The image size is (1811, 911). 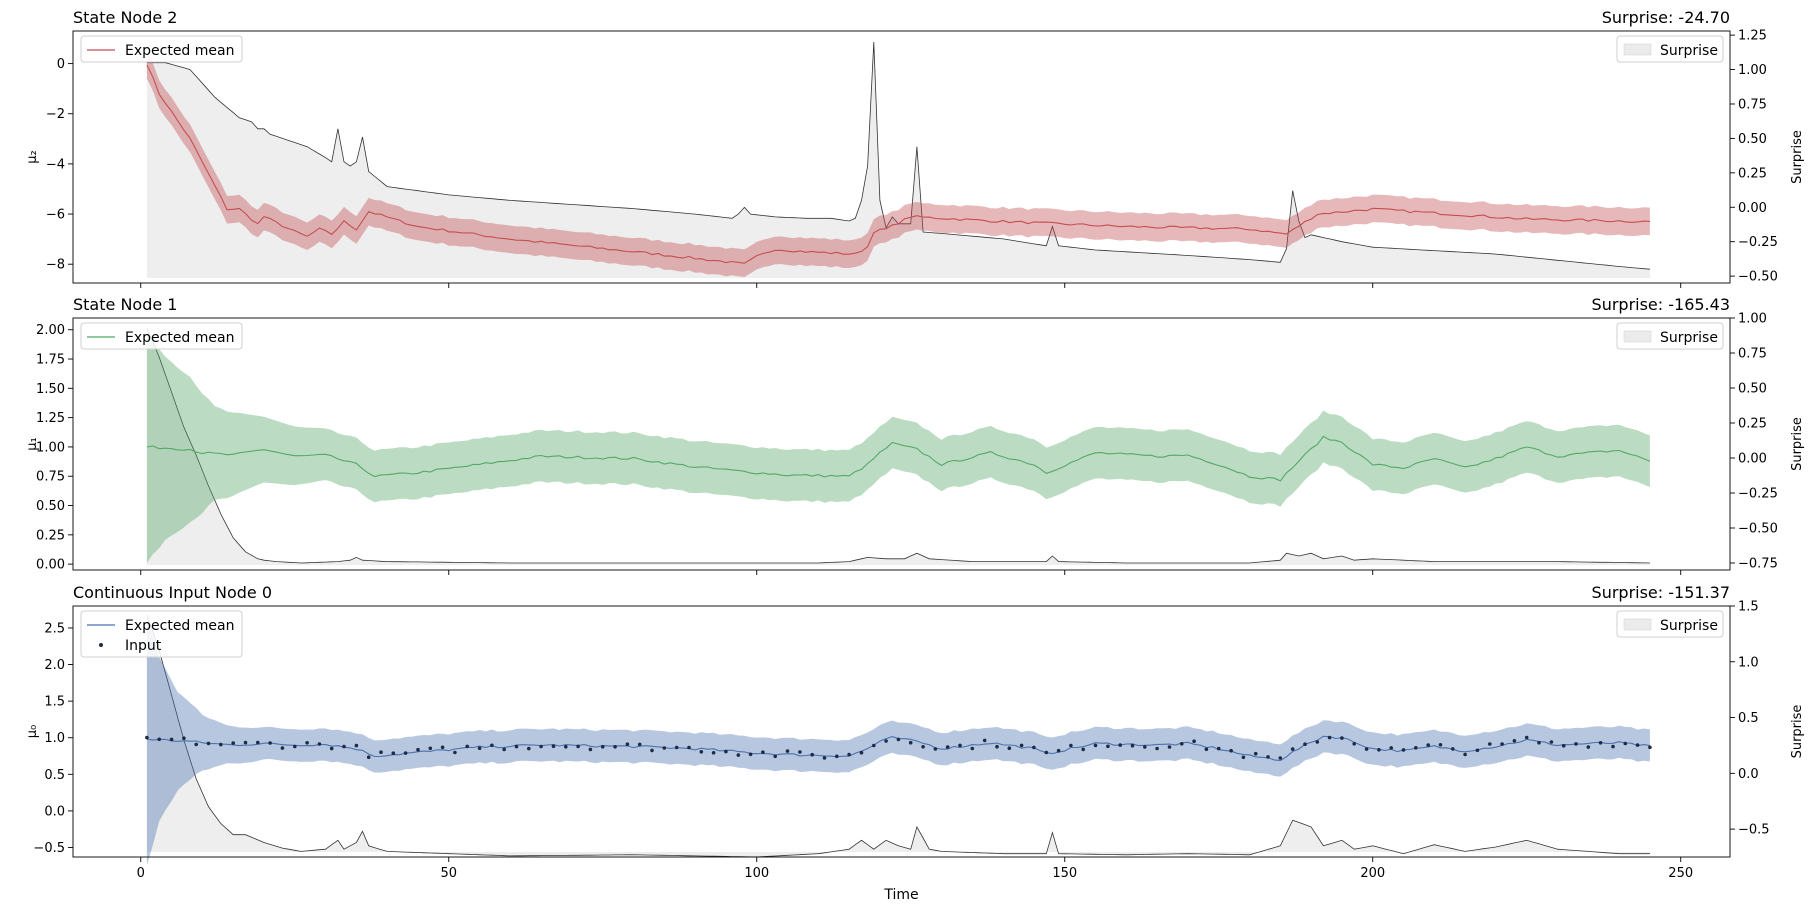 What do you see at coordinates (54, 628) in the screenshot?
I see `y-tick-label: 2.5` at bounding box center [54, 628].